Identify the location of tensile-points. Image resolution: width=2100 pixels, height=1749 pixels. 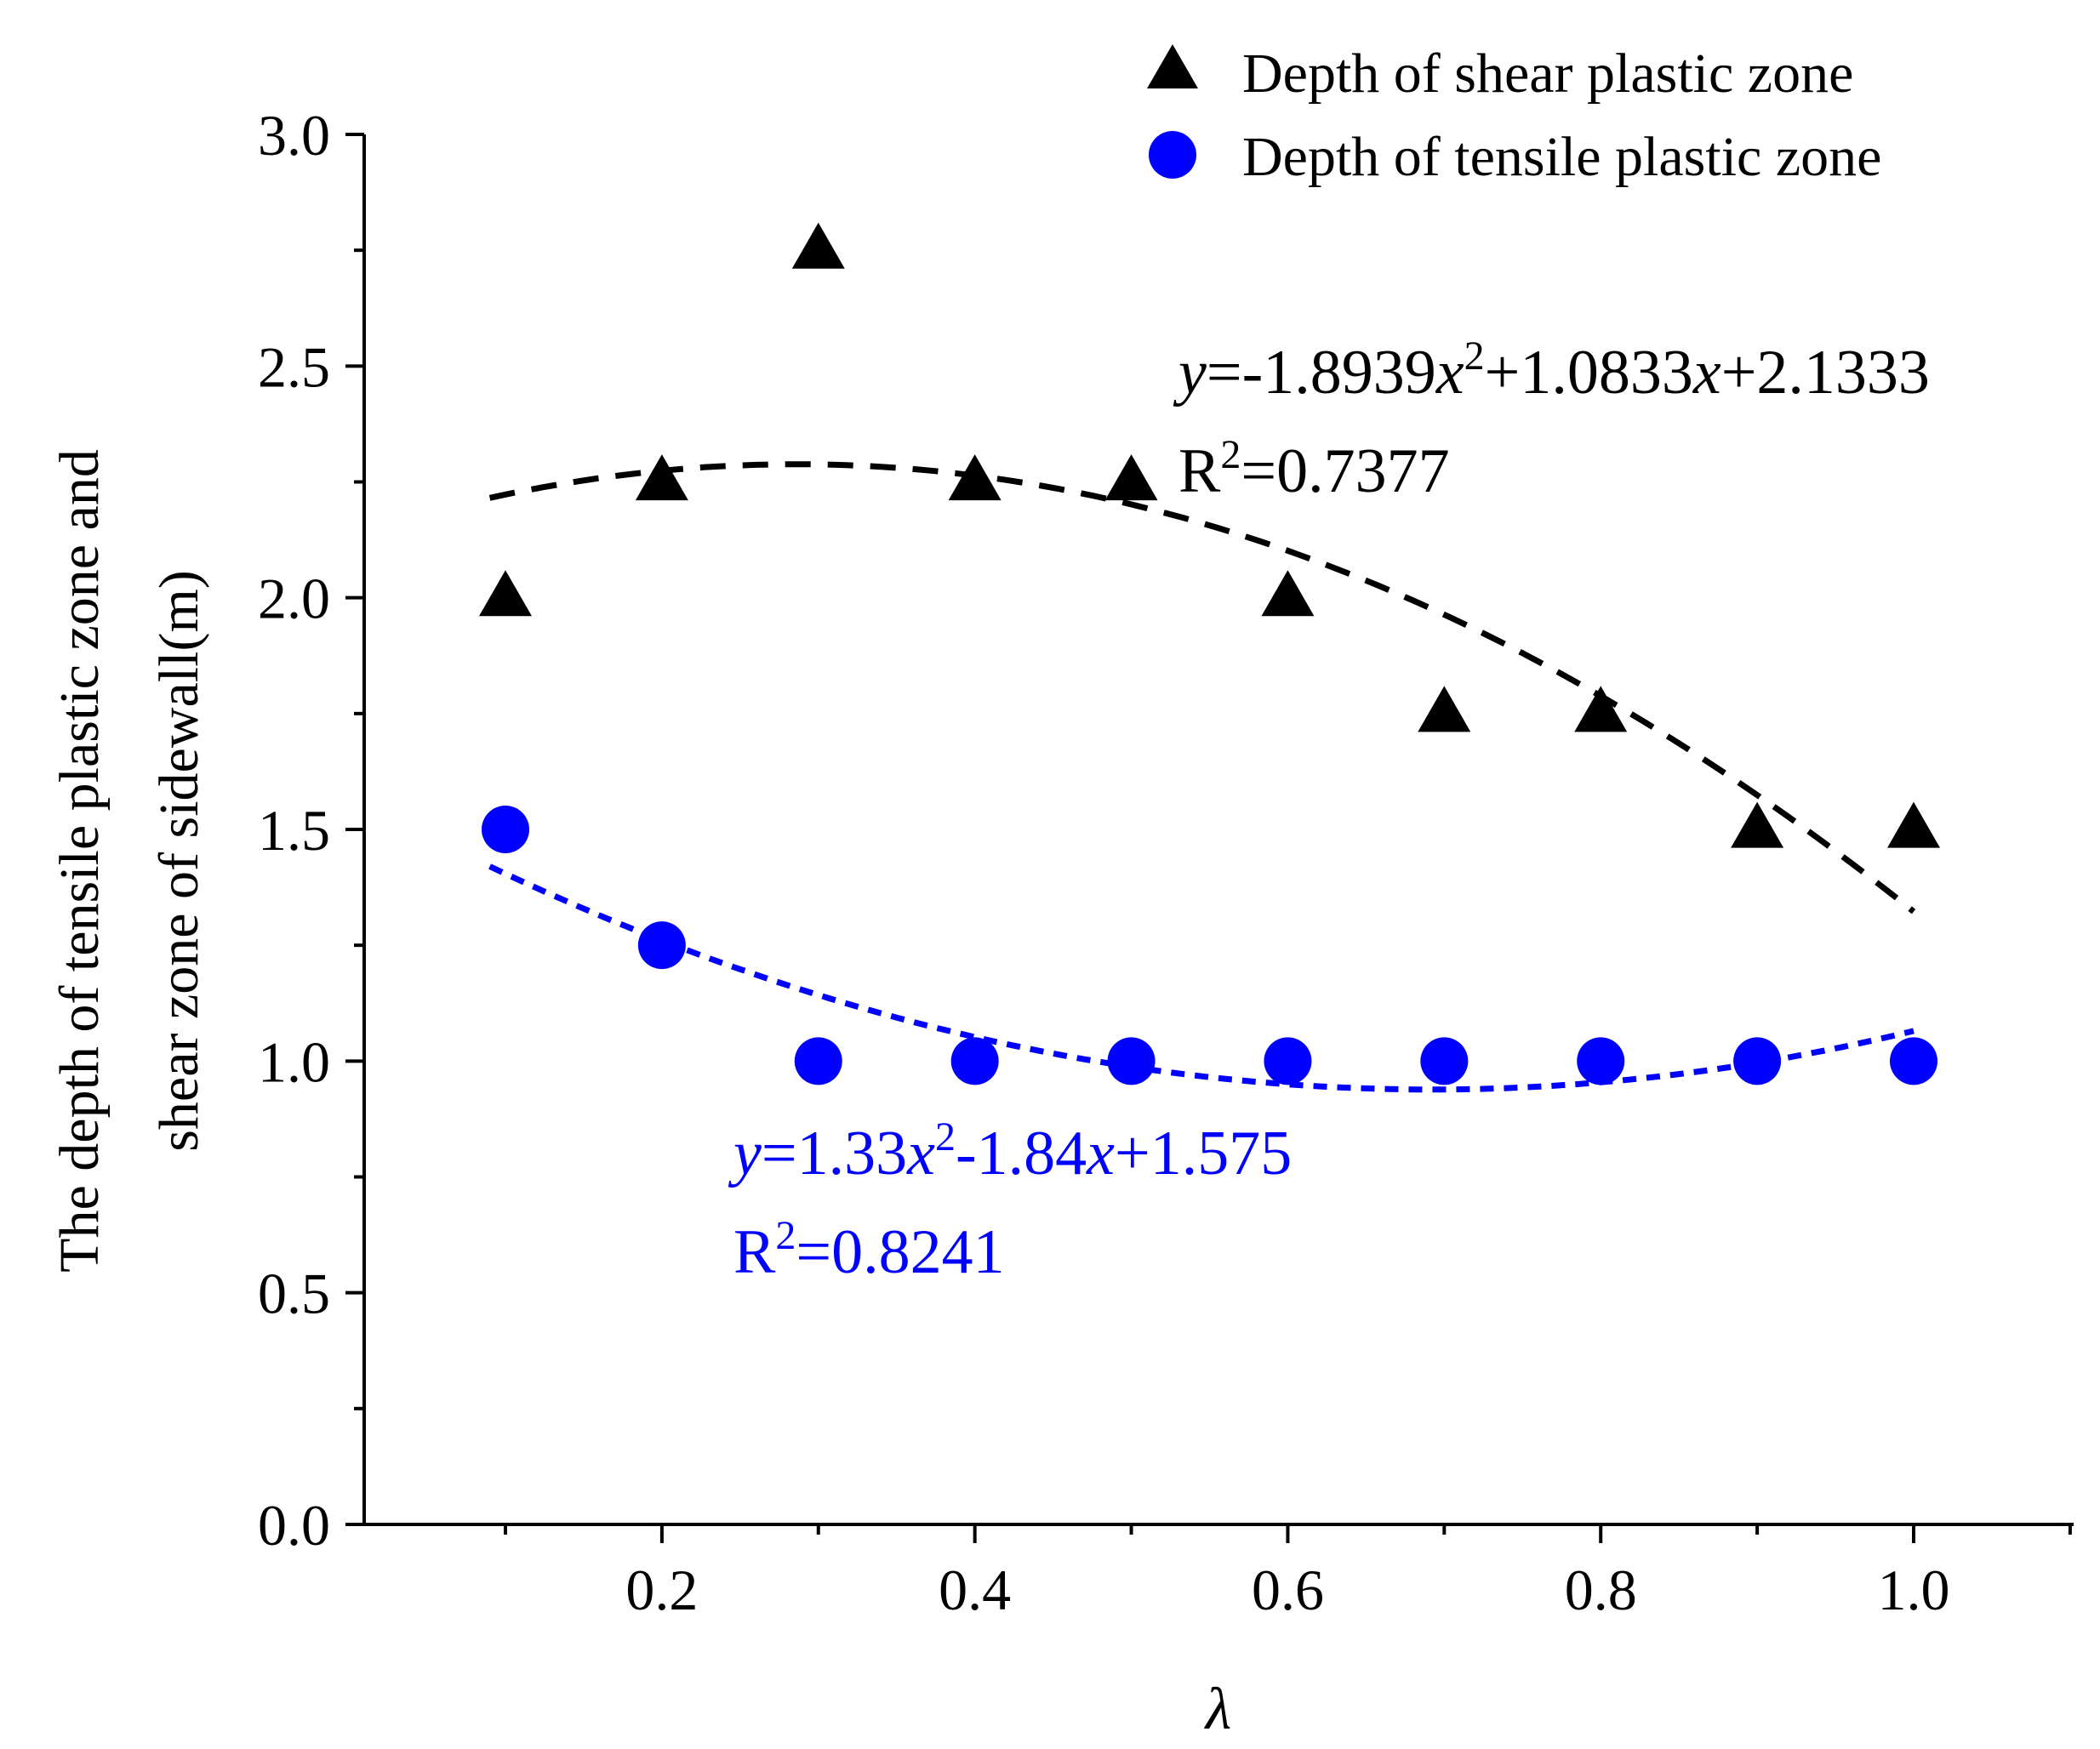
(1209, 946).